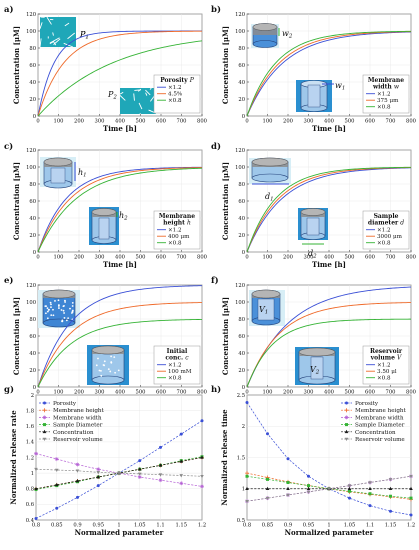 The height and width of the screenshot is (550, 419). I want to click on x-tick-label: 600, so click(161, 122).